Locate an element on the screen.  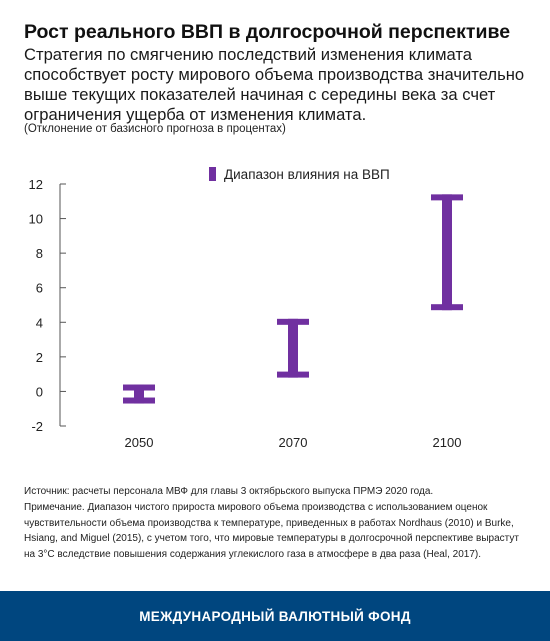
legend: Диапазон влияния на ВВП is located at coordinates (299, 174).